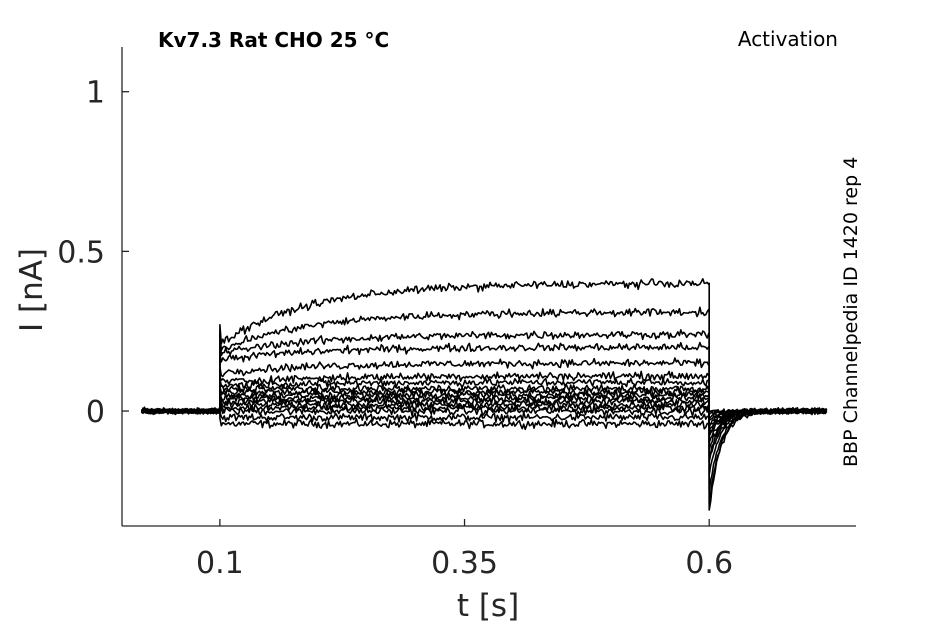  I want to click on y-tick-label: 1, so click(95, 93).